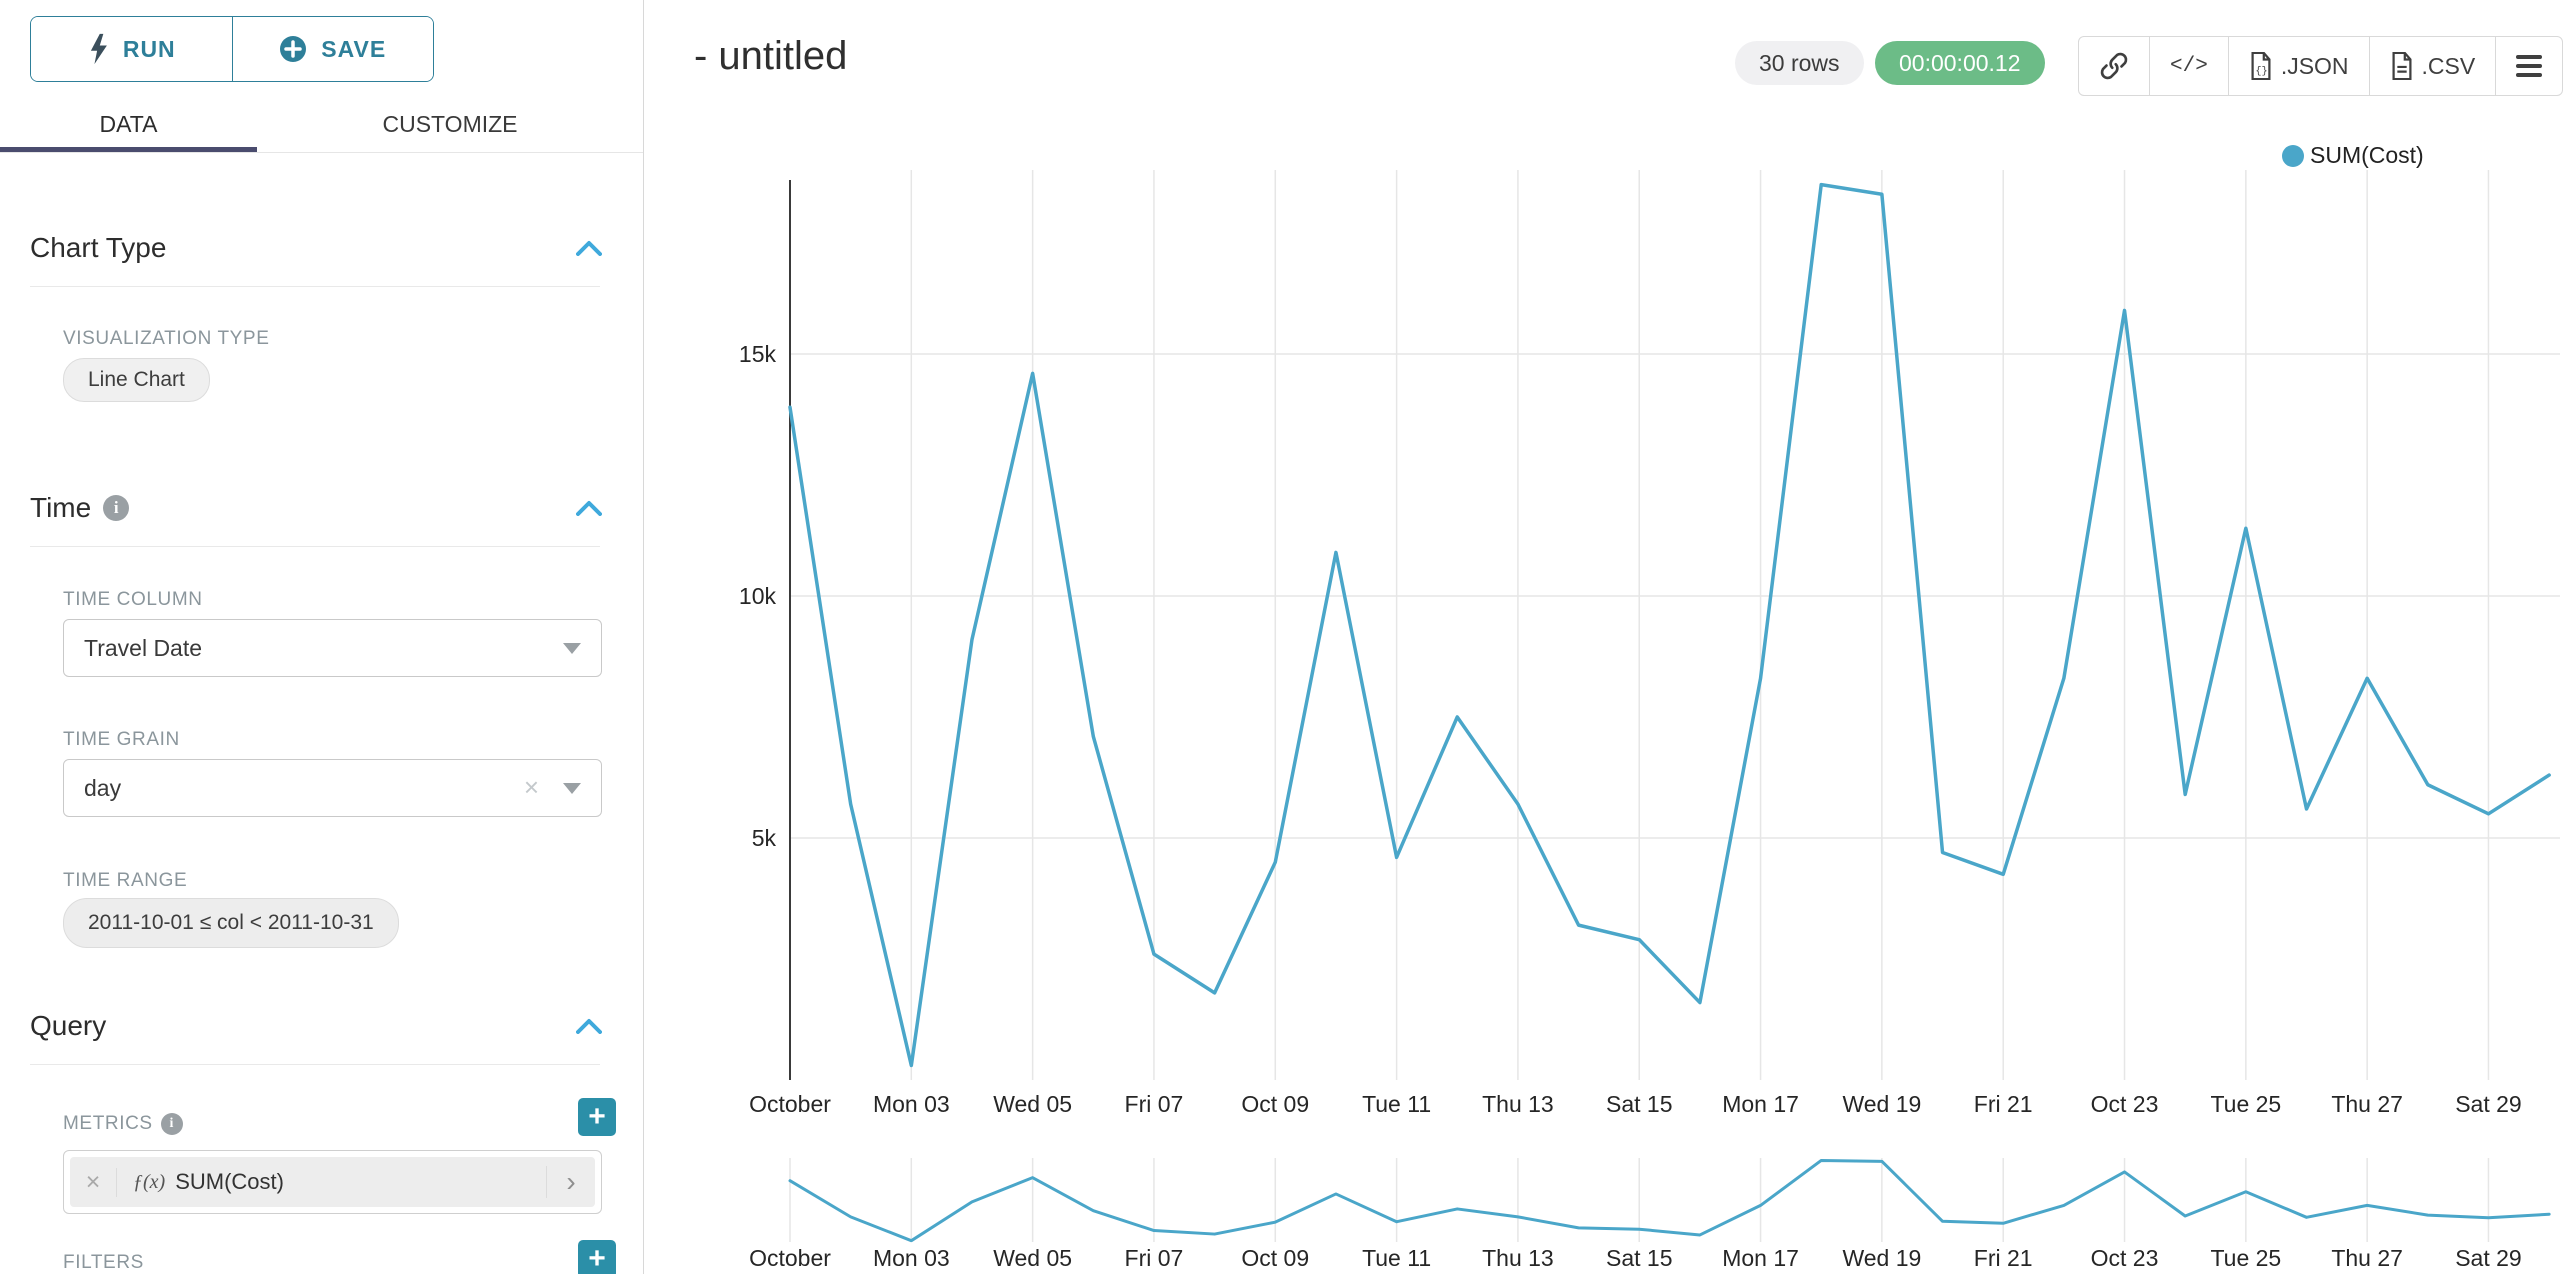 This screenshot has height=1274, width=2576. What do you see at coordinates (149, 1181) in the screenshot?
I see `function-icon: ƒ(x)` at bounding box center [149, 1181].